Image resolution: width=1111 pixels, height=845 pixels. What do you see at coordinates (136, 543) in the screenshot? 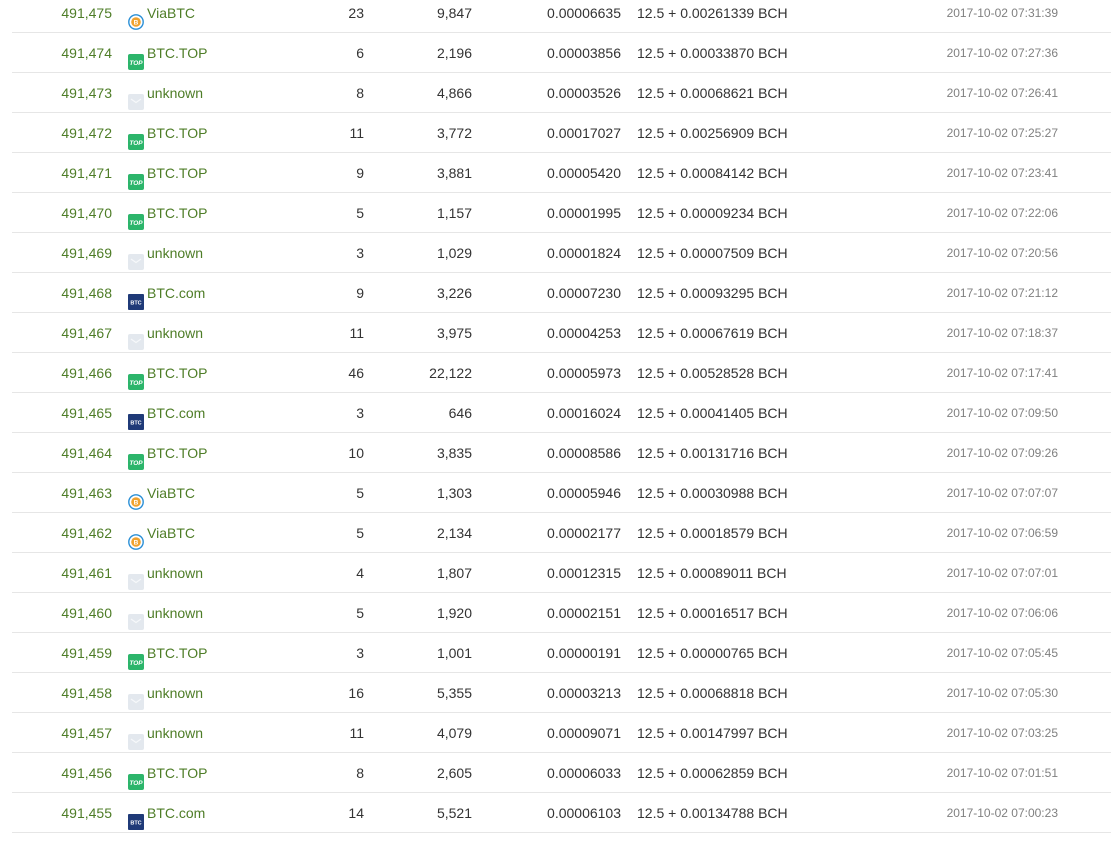
I see `svg-text: B` at bounding box center [136, 543].